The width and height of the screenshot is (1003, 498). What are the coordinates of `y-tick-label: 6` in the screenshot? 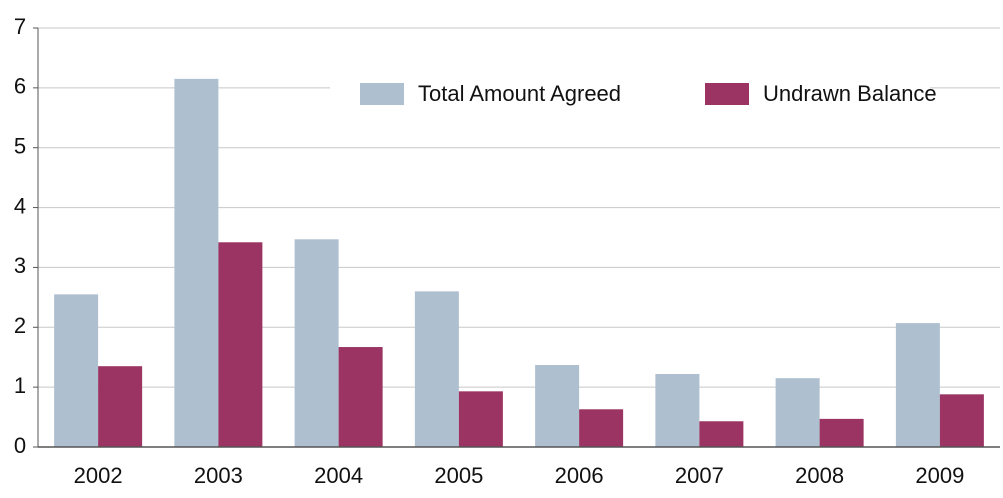 It's located at (20, 86).